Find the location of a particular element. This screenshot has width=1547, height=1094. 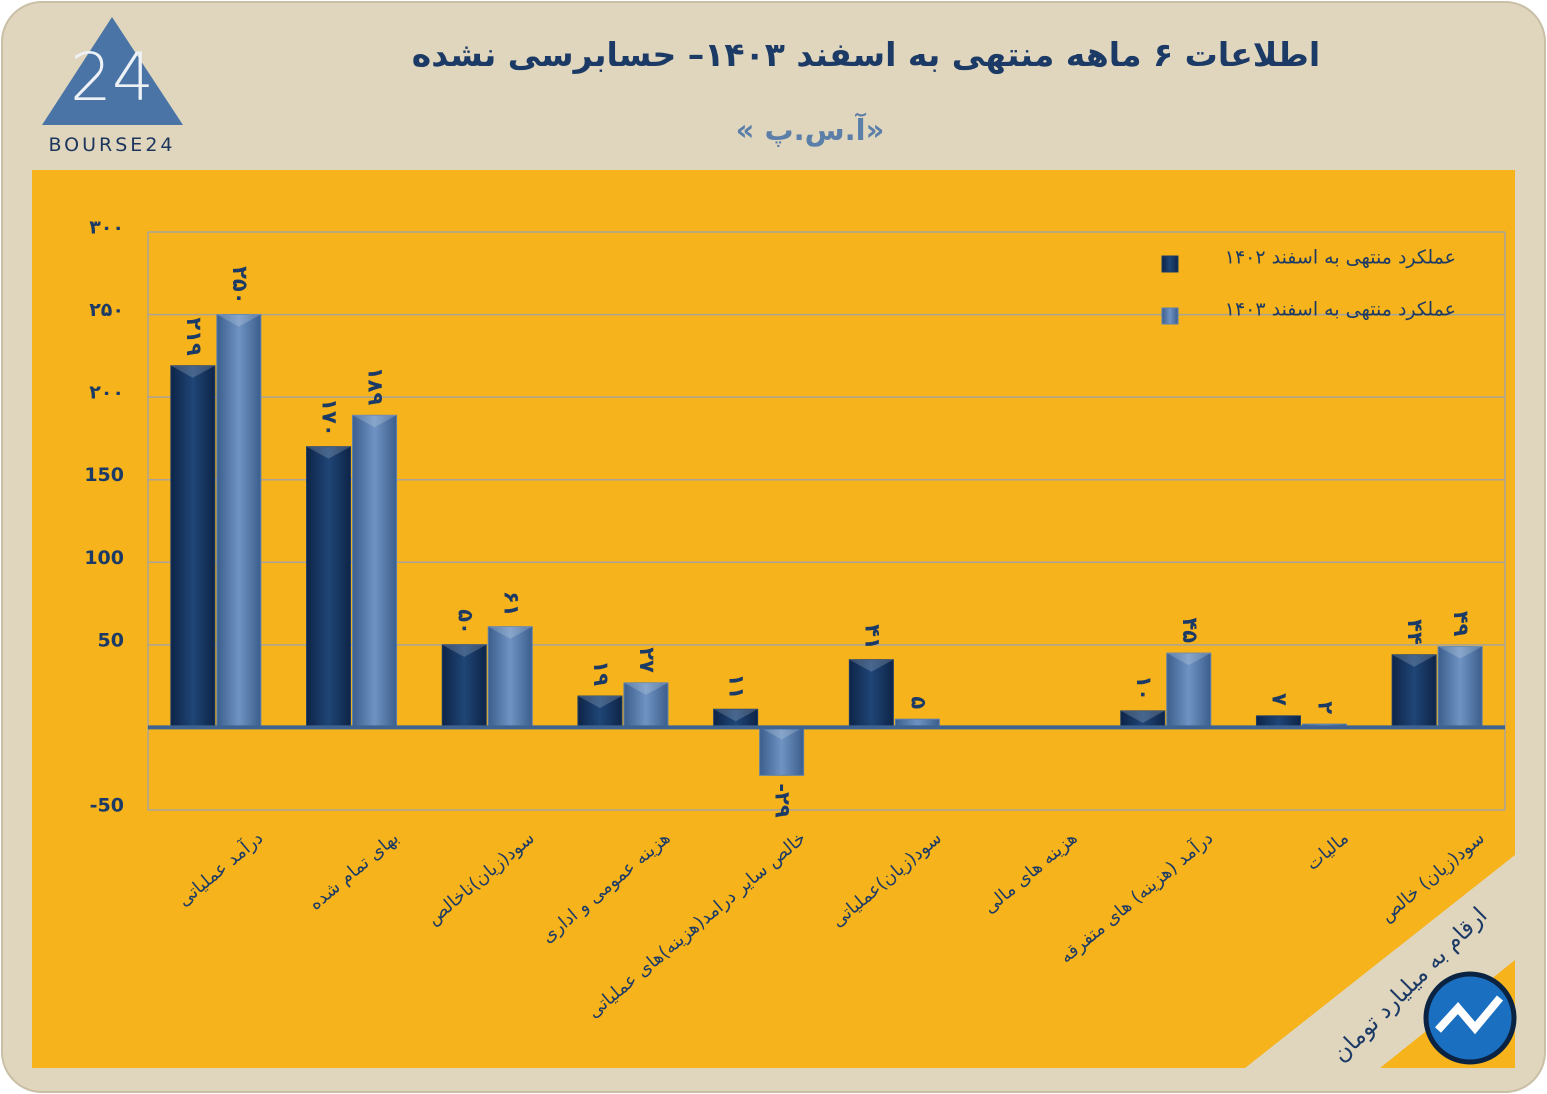

y-tick-label: ۲۵۰ is located at coordinates (106, 310).